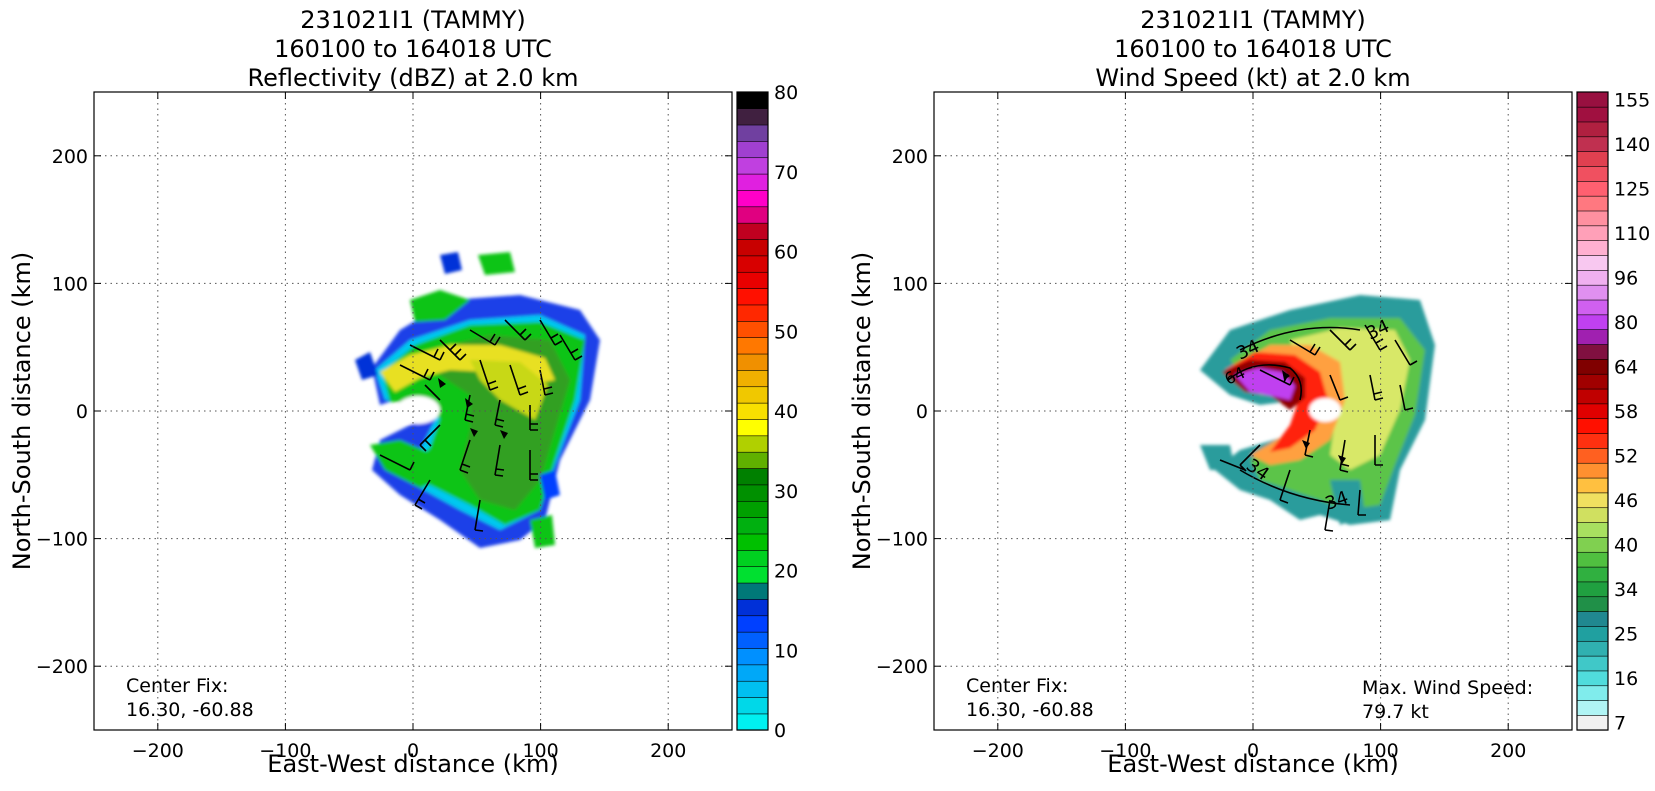 This screenshot has height=791, width=1655. Describe the element at coordinates (62, 540) in the screenshot. I see `y-tick-label: −100` at that location.